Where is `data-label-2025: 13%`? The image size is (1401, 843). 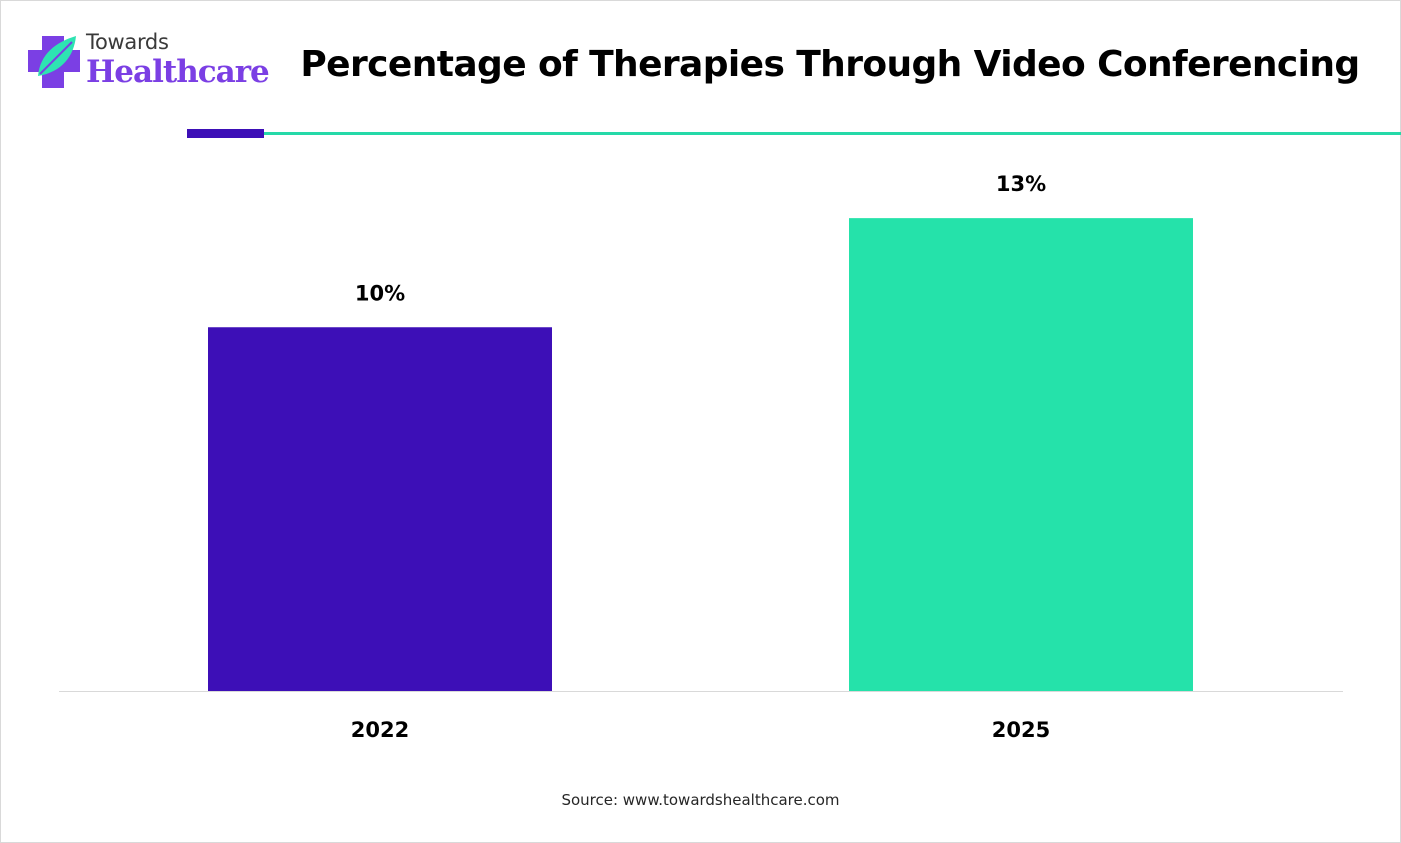 data-label-2025: 13% is located at coordinates (1021, 184).